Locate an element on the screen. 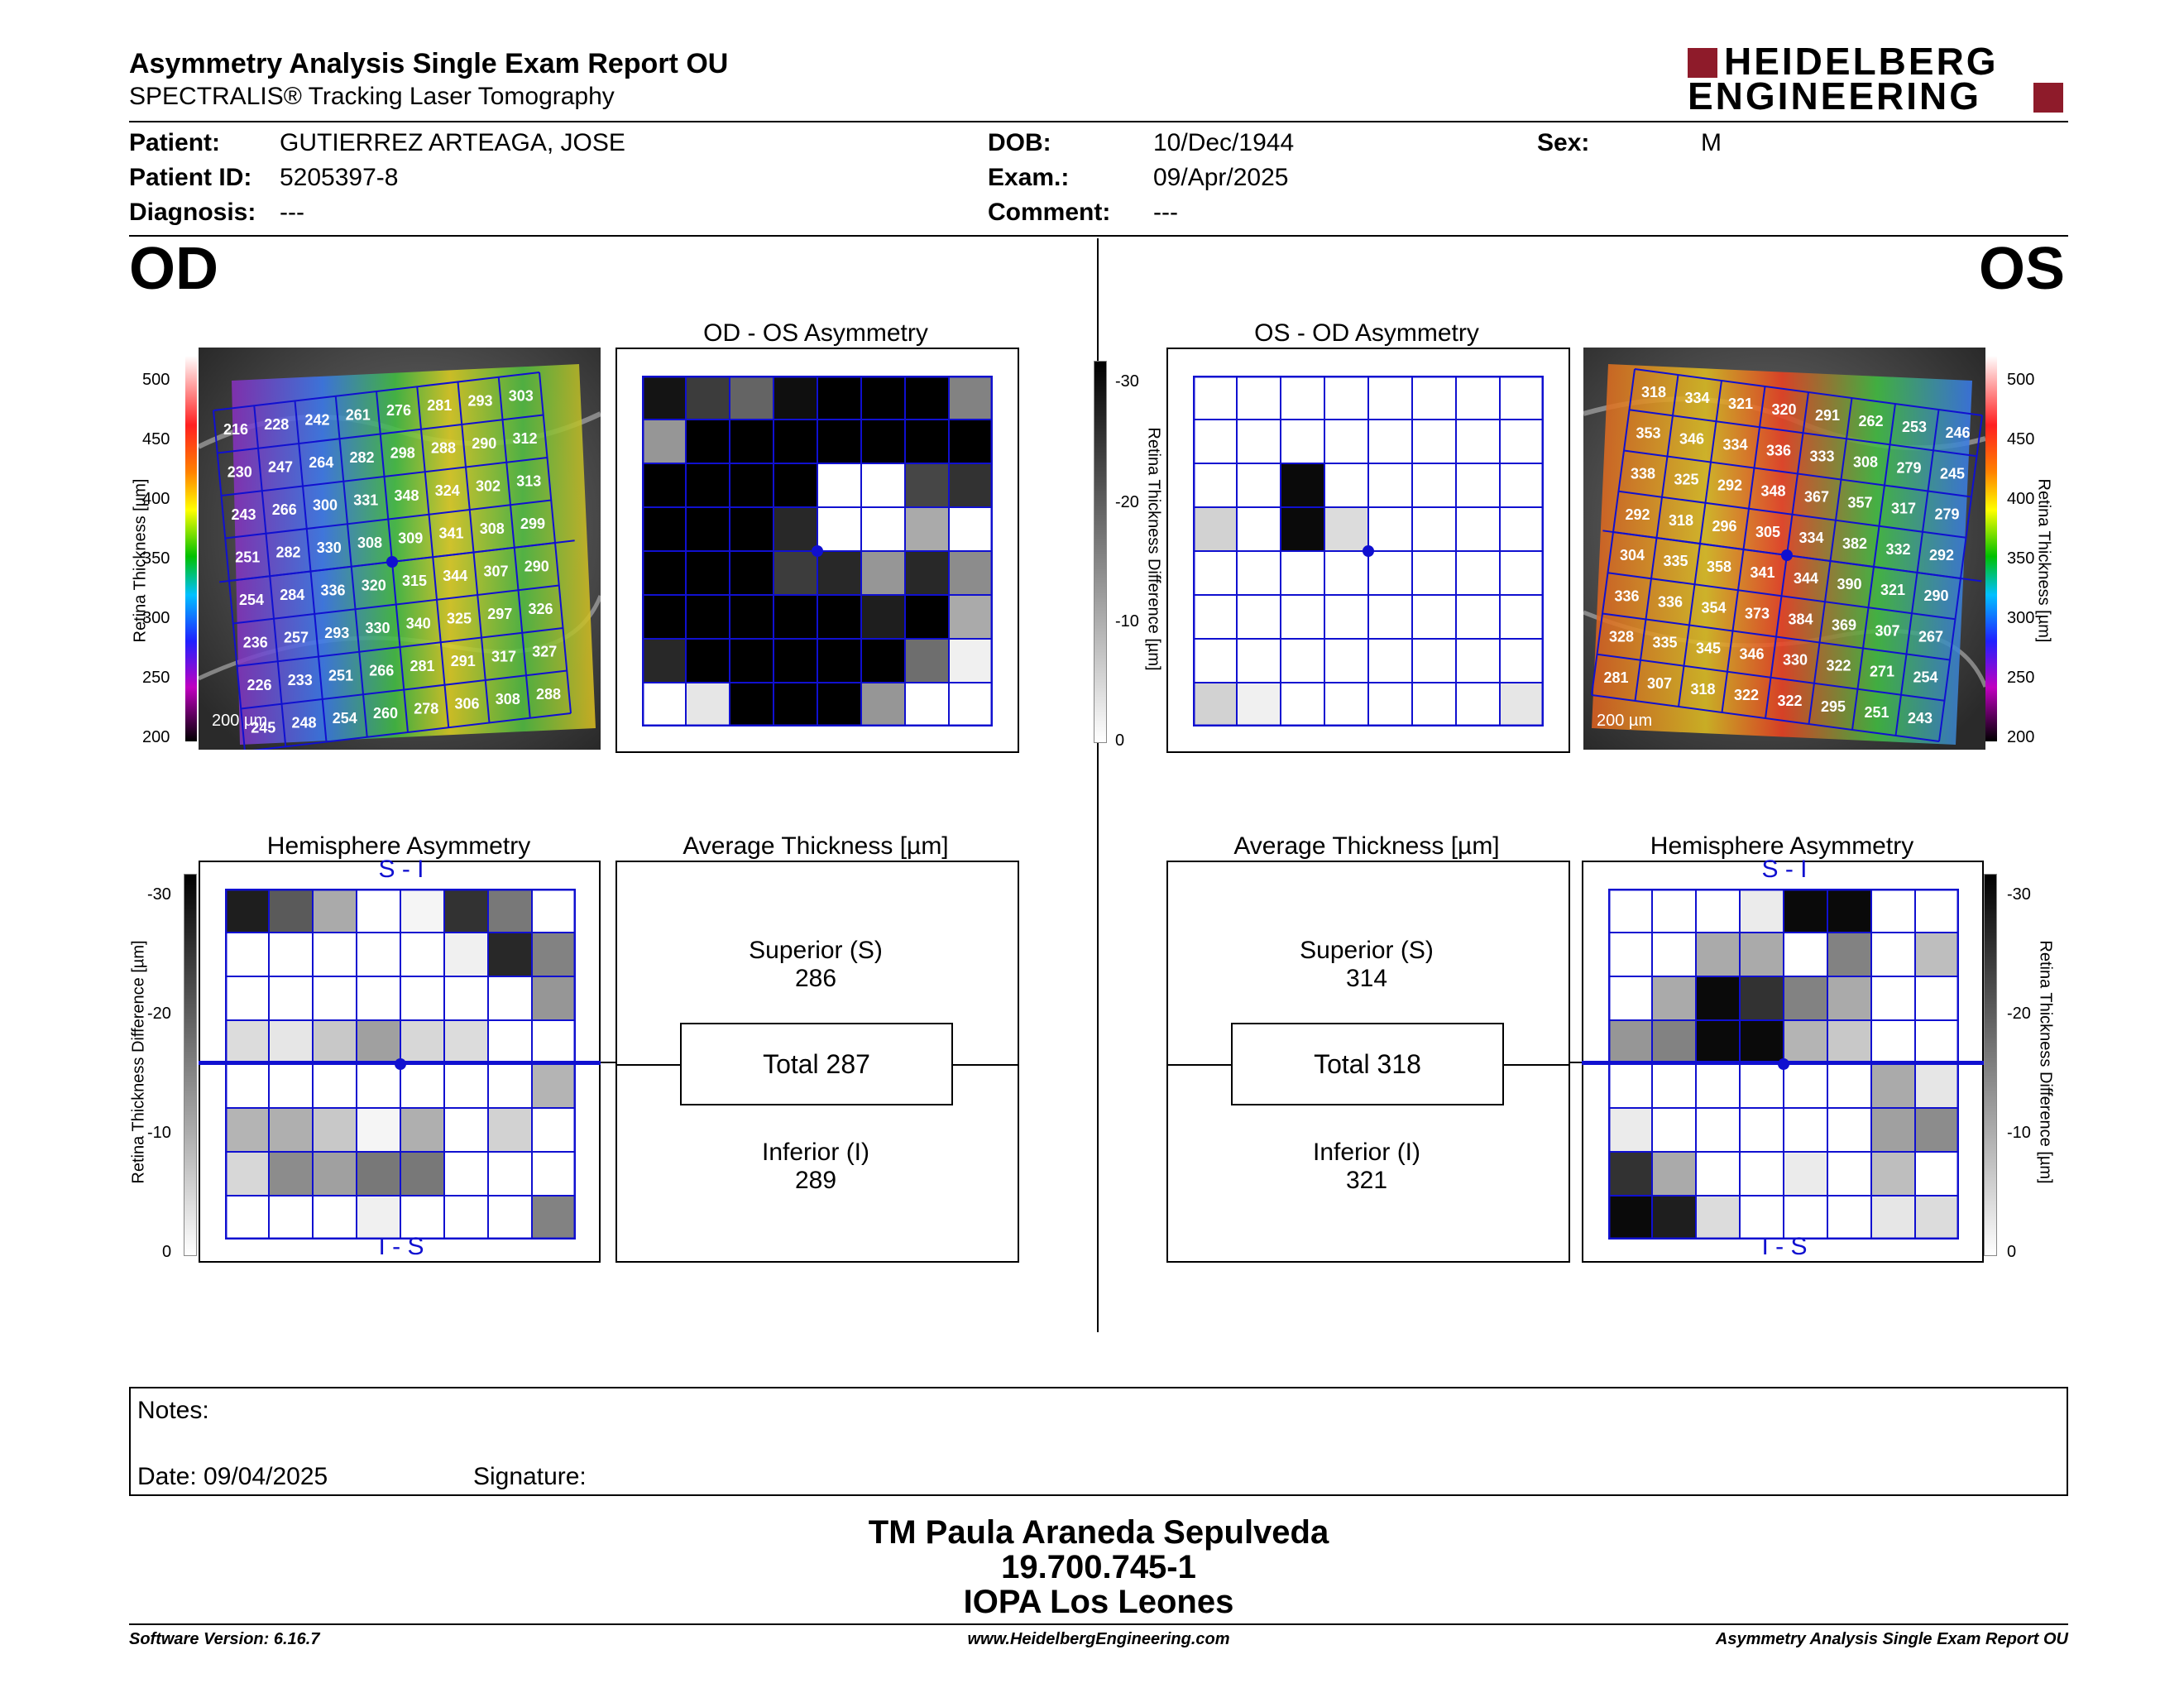 The width and height of the screenshot is (2184, 1688). os-thickness-value: 325 is located at coordinates (1686, 480).